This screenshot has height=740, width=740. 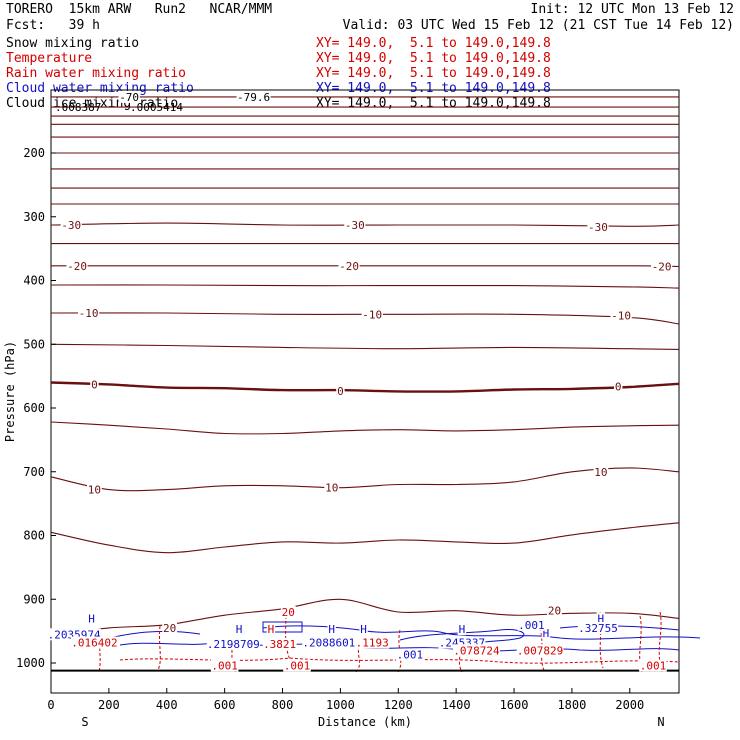 I want to click on y-tick-label: 200, so click(x=34, y=153).